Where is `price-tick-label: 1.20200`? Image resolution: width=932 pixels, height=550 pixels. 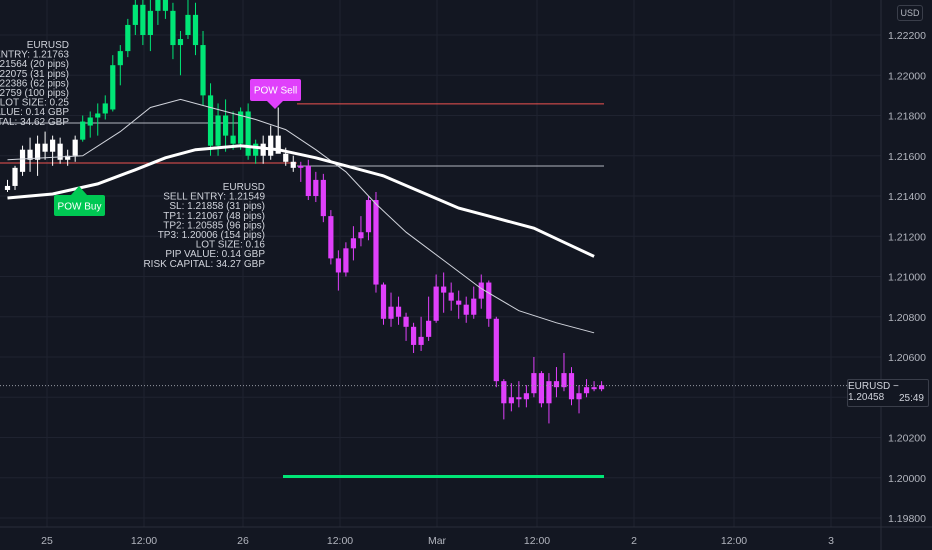
price-tick-label: 1.20200 is located at coordinates (907, 439).